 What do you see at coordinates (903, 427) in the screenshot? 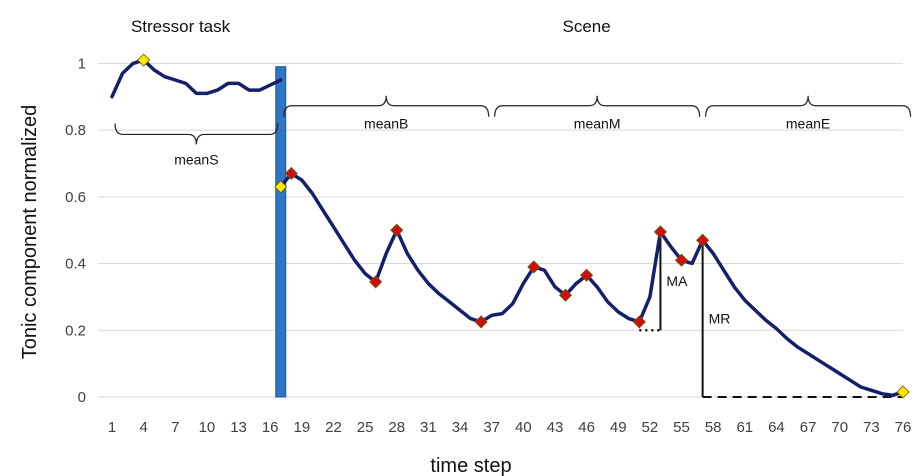
I see `x-tick-label: 76` at bounding box center [903, 427].